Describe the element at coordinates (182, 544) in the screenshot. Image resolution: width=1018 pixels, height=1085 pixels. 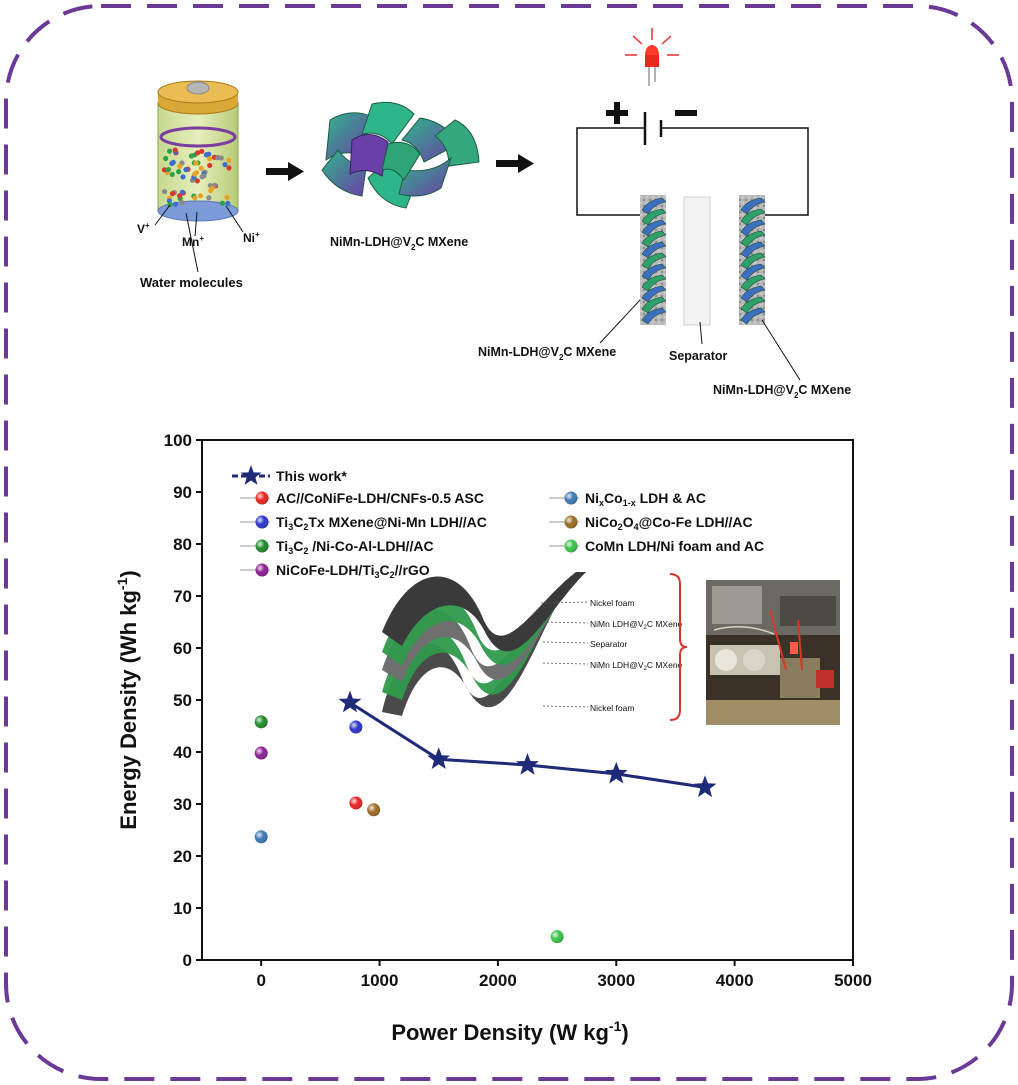
I see `y-tick-label: 80` at that location.